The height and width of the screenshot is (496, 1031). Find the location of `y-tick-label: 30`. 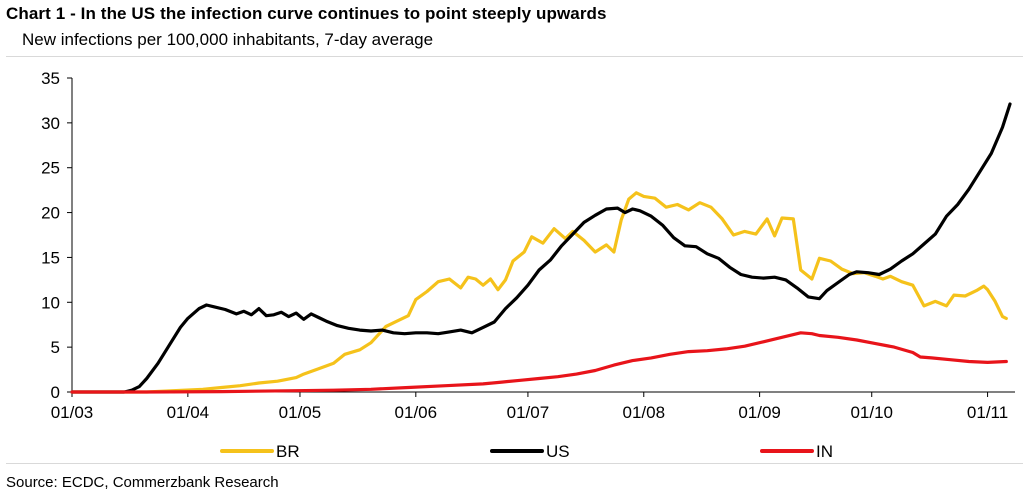

y-tick-label: 30 is located at coordinates (50, 123).